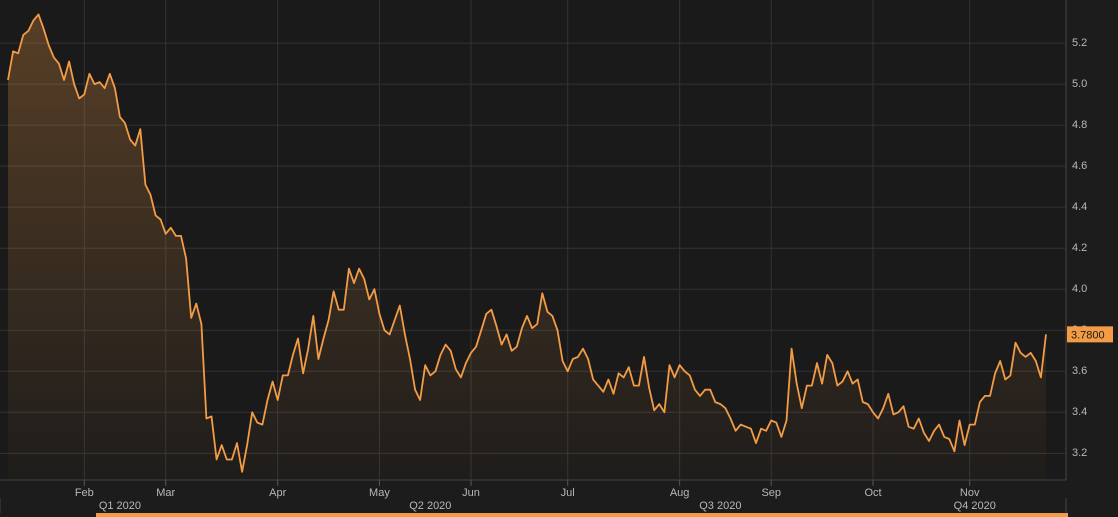 This screenshot has width=1118, height=517. Describe the element at coordinates (120, 506) in the screenshot. I see `quarter-label: Q1 2020` at that location.